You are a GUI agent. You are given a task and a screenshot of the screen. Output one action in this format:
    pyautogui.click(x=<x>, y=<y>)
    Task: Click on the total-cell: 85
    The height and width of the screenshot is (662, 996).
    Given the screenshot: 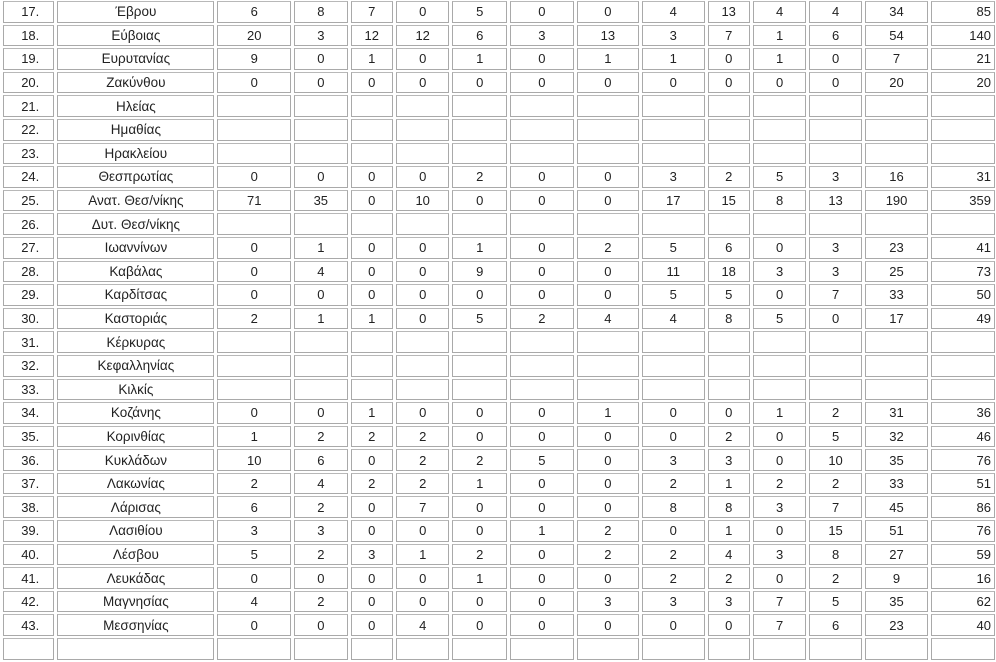 What is the action you would take?
    pyautogui.click(x=963, y=12)
    